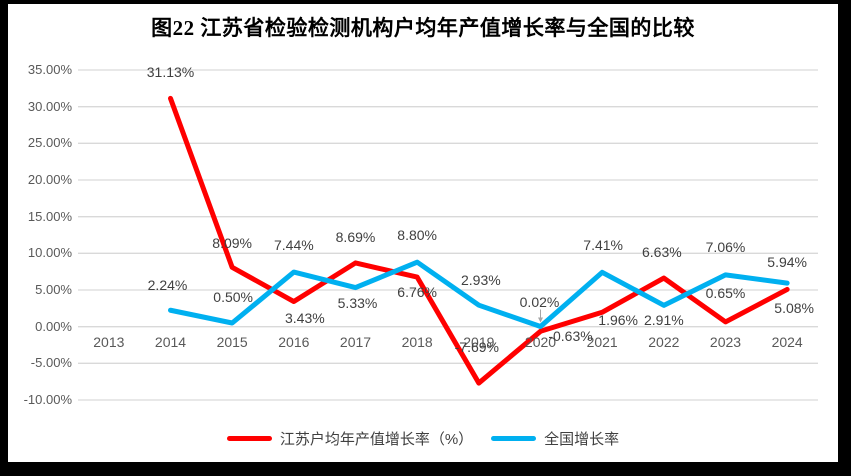 The width and height of the screenshot is (851, 476). I want to click on legend-item-jiangsu: 江苏户均年产值增长率（%）, so click(350, 438).